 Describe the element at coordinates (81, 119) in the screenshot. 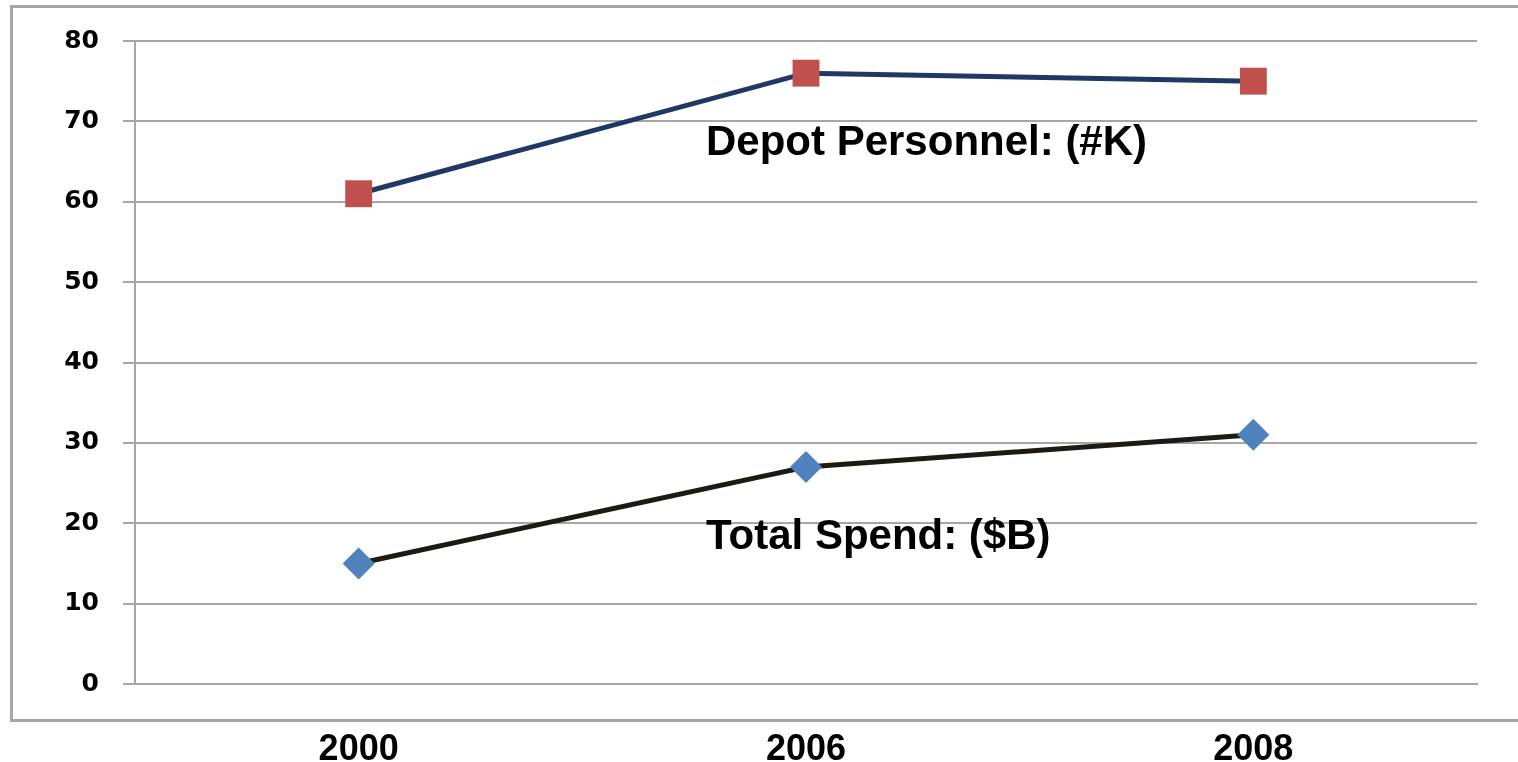

I see `y-tick-label: 70` at that location.